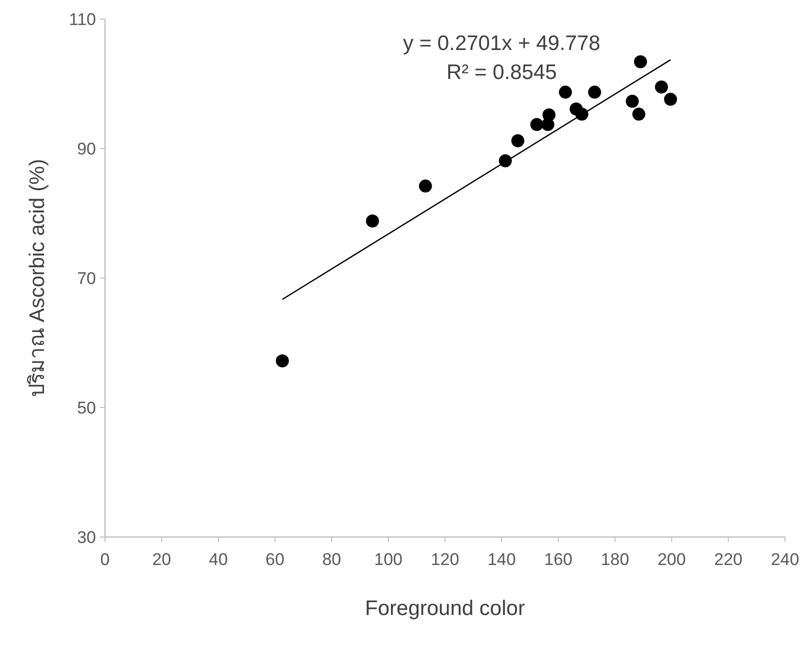  Describe the element at coordinates (332, 559) in the screenshot. I see `x-tick-label: 80` at that location.